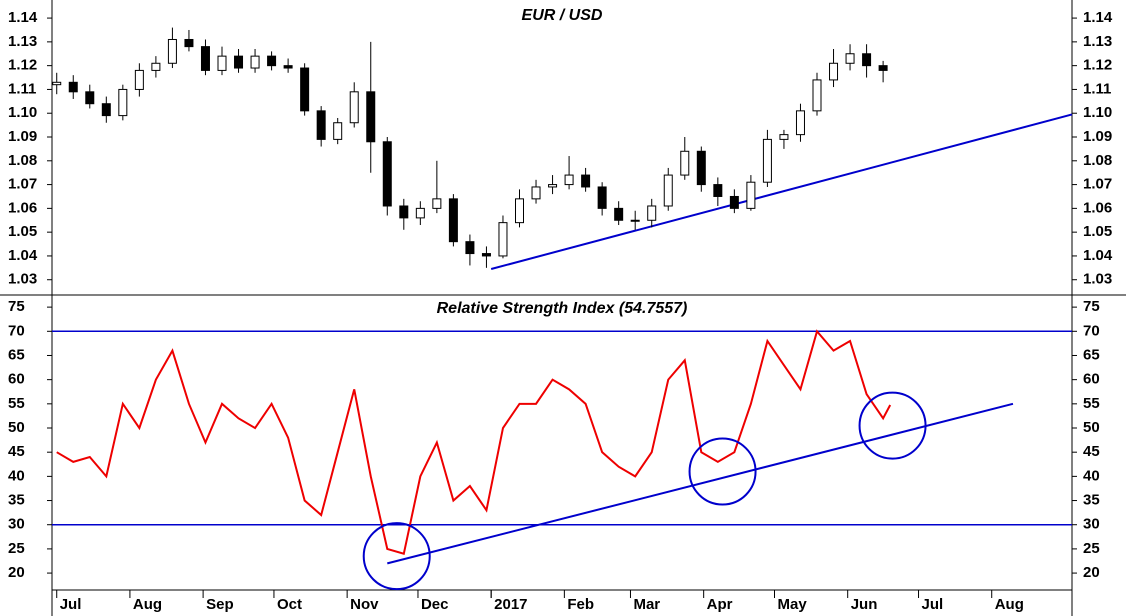 The image size is (1126, 616). Describe the element at coordinates (1097, 112) in the screenshot. I see `y-tick-label: 1.10` at that location.